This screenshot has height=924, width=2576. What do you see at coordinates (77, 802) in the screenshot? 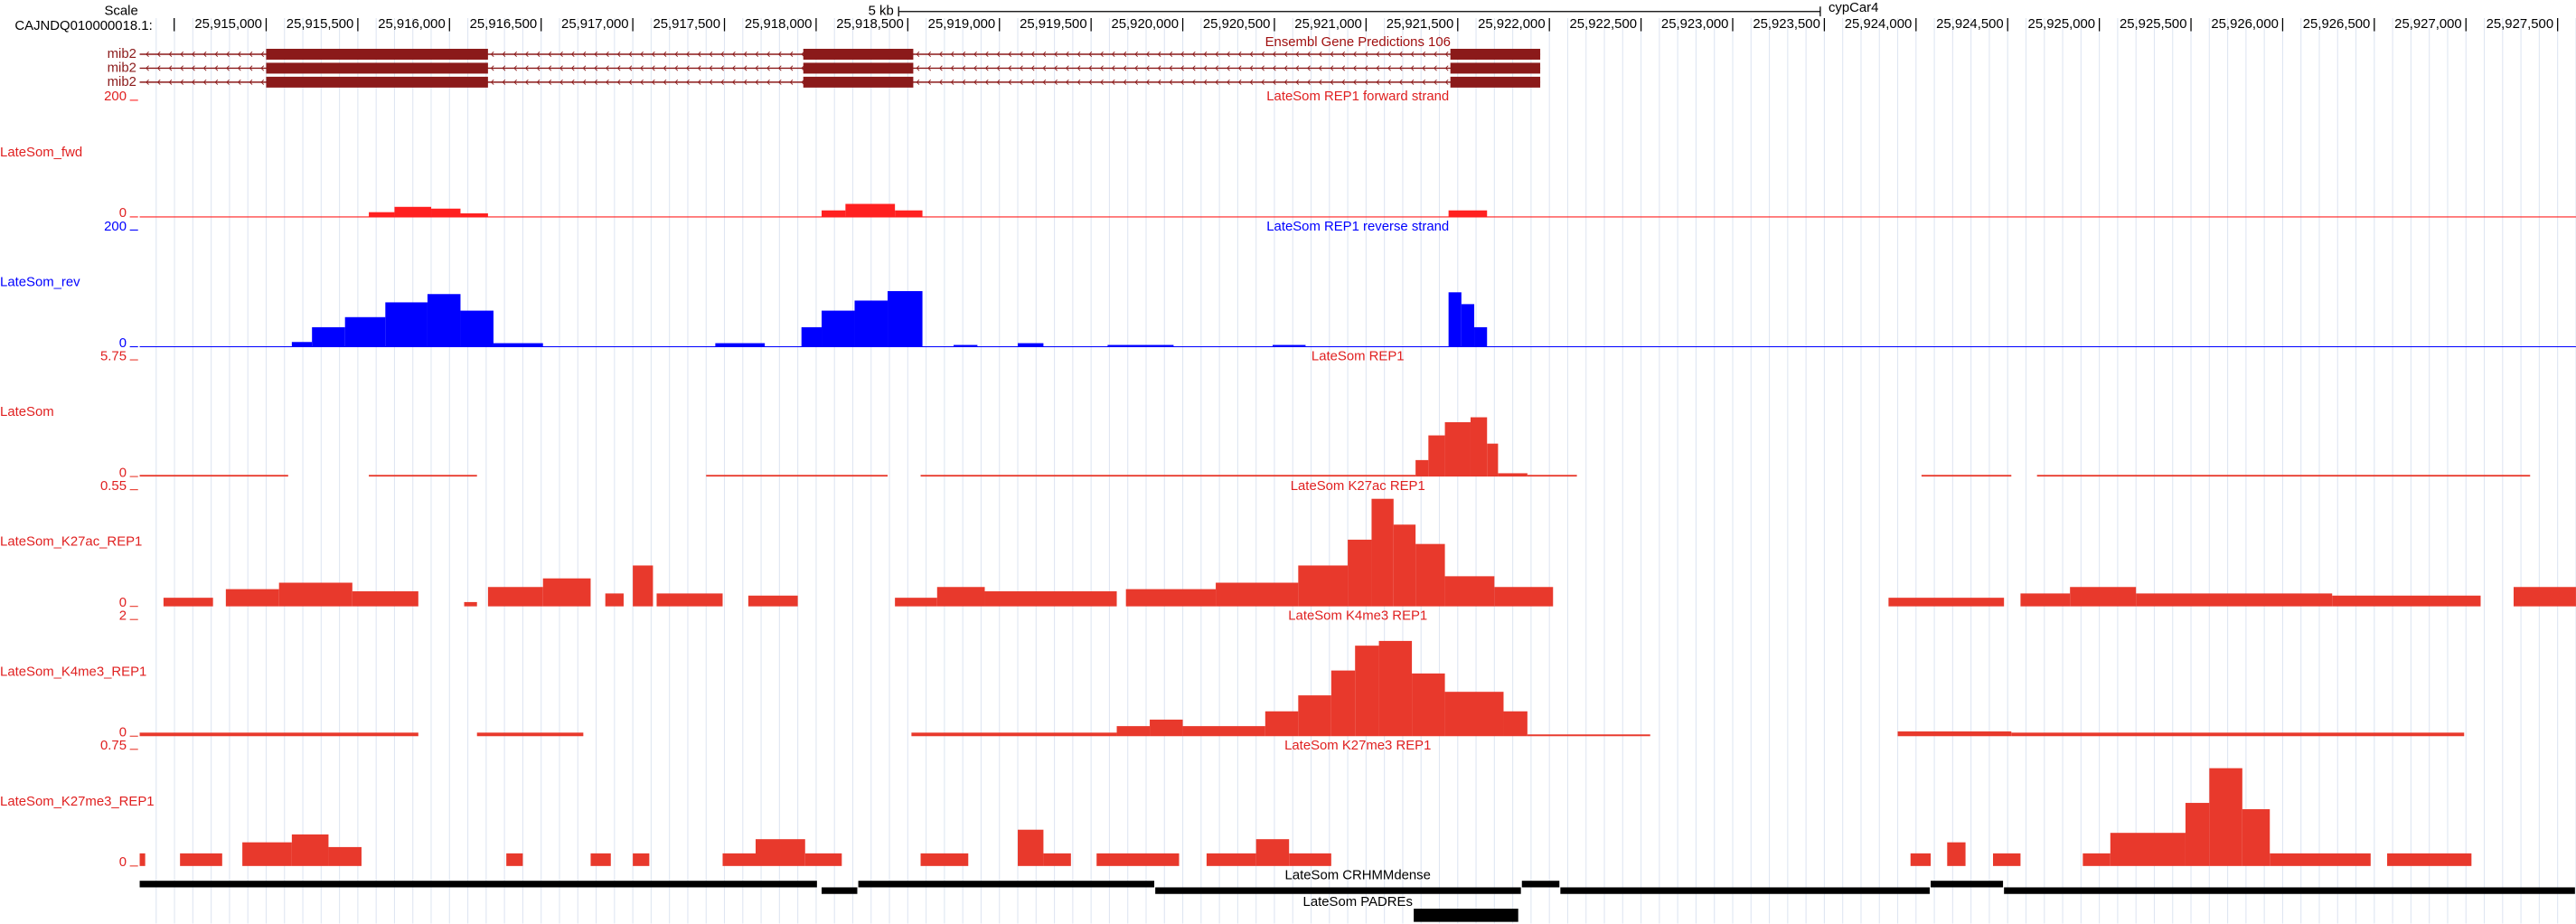
I see `track-label: LateSom_K27me3_REP1` at bounding box center [77, 802].